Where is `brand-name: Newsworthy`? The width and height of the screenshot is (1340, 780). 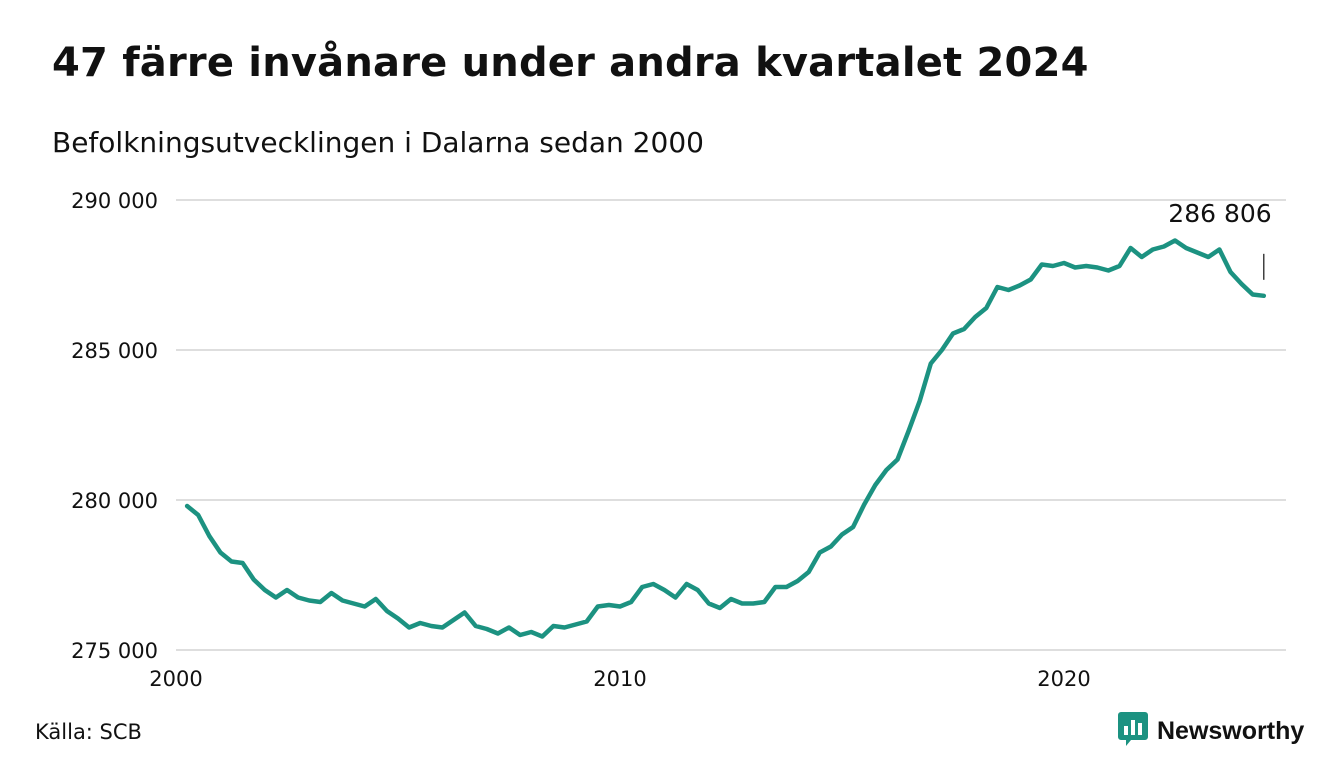
brand-name: Newsworthy is located at coordinates (1231, 730).